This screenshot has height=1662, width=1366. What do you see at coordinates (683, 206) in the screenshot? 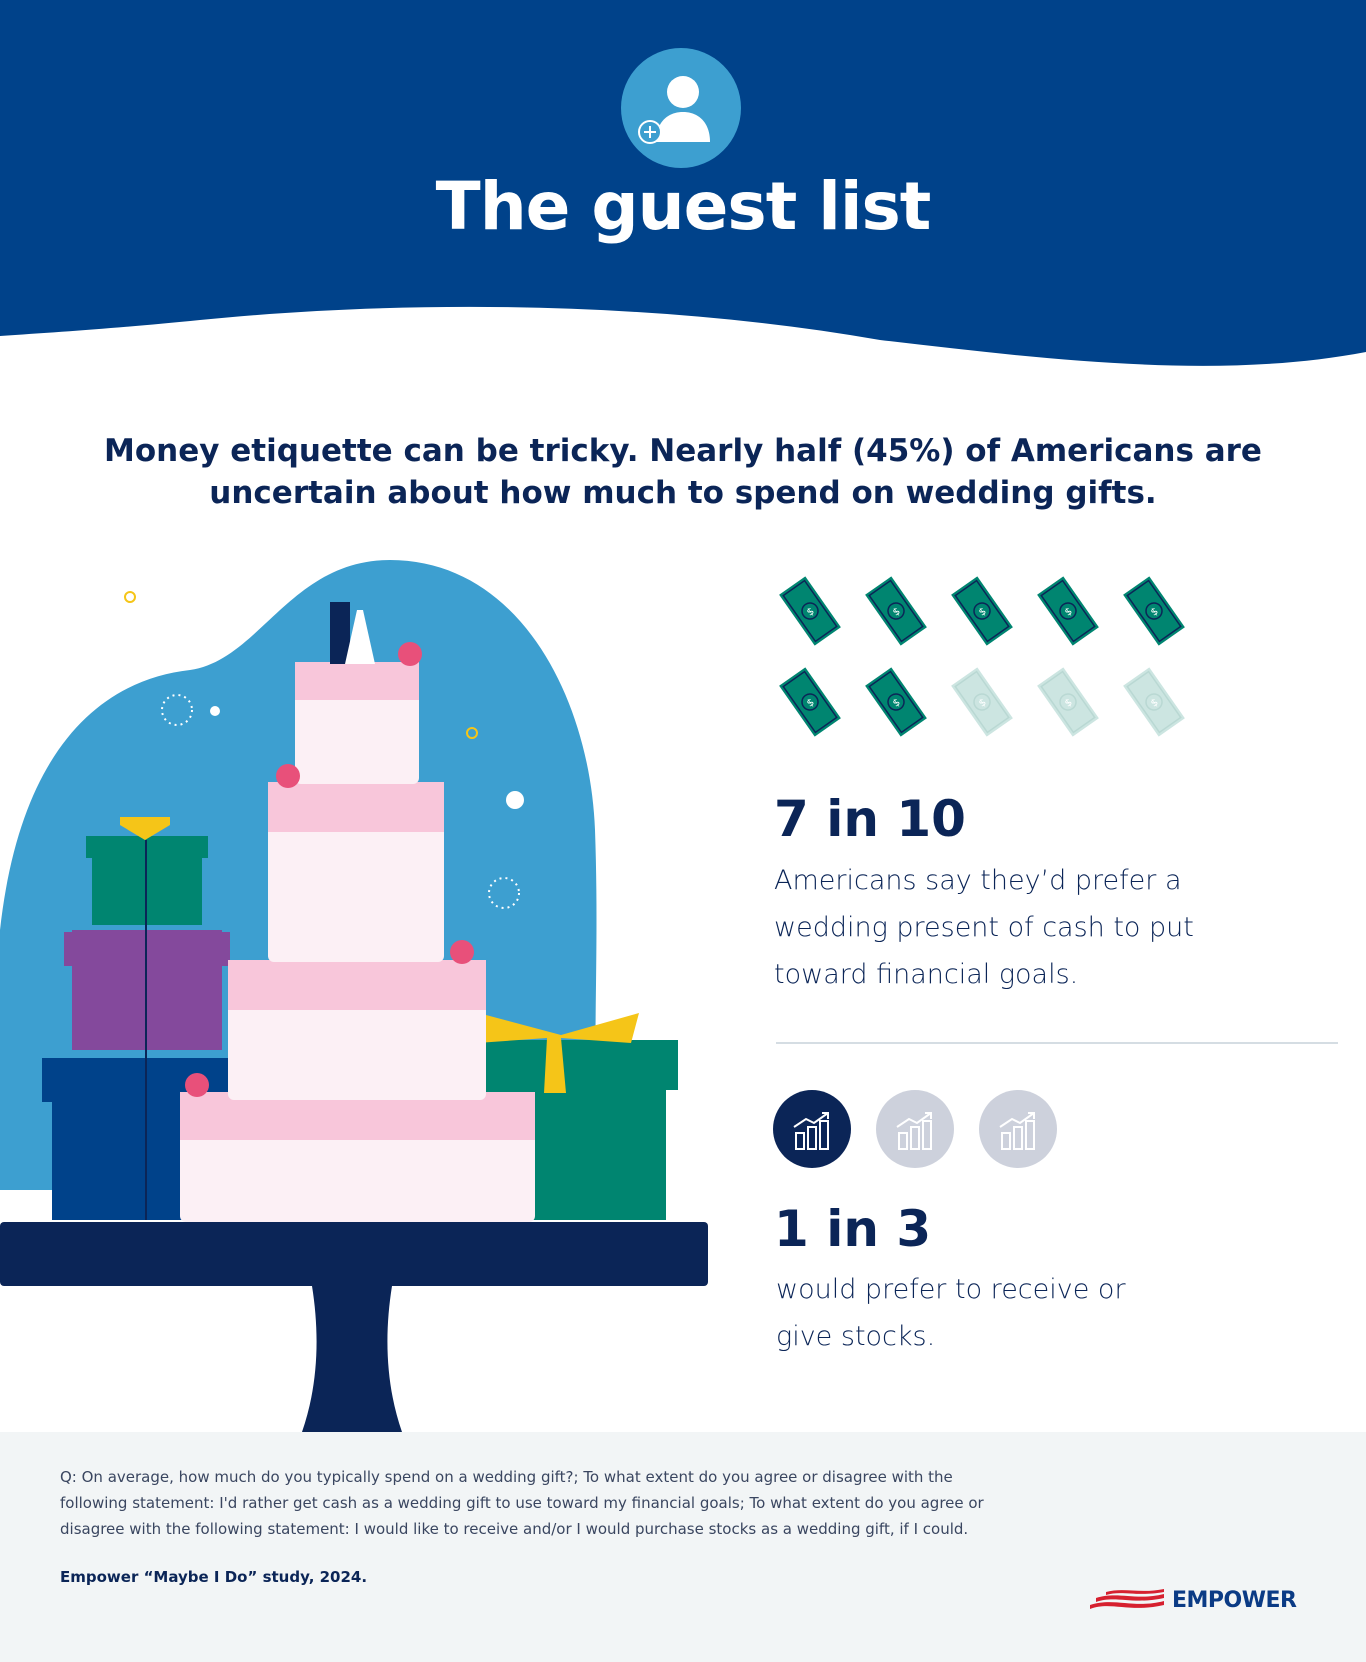
I see `page-title: The guest list` at bounding box center [683, 206].